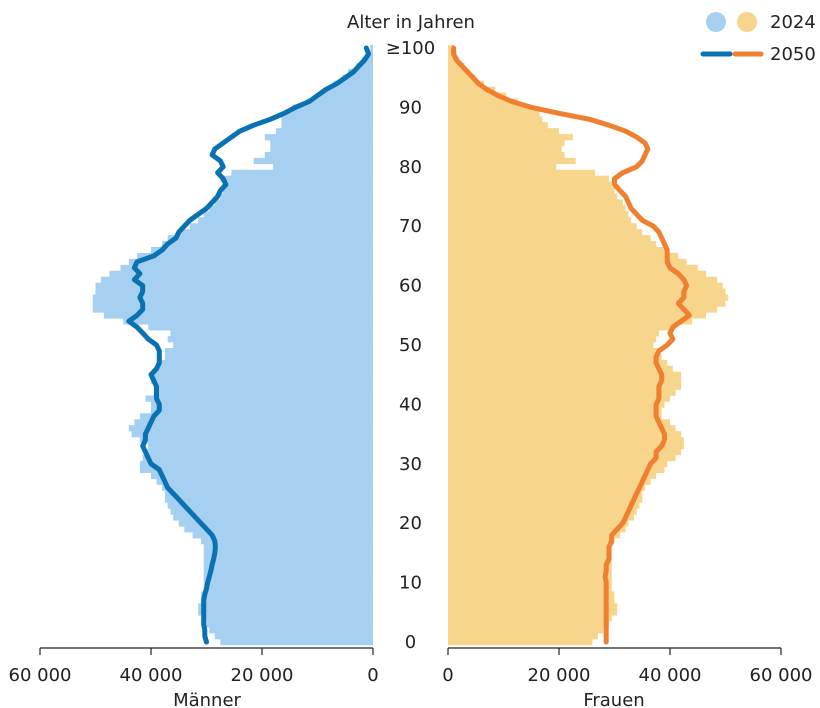 The image size is (820, 708). Describe the element at coordinates (410, 464) in the screenshot. I see `age-tick-30: 30` at that location.